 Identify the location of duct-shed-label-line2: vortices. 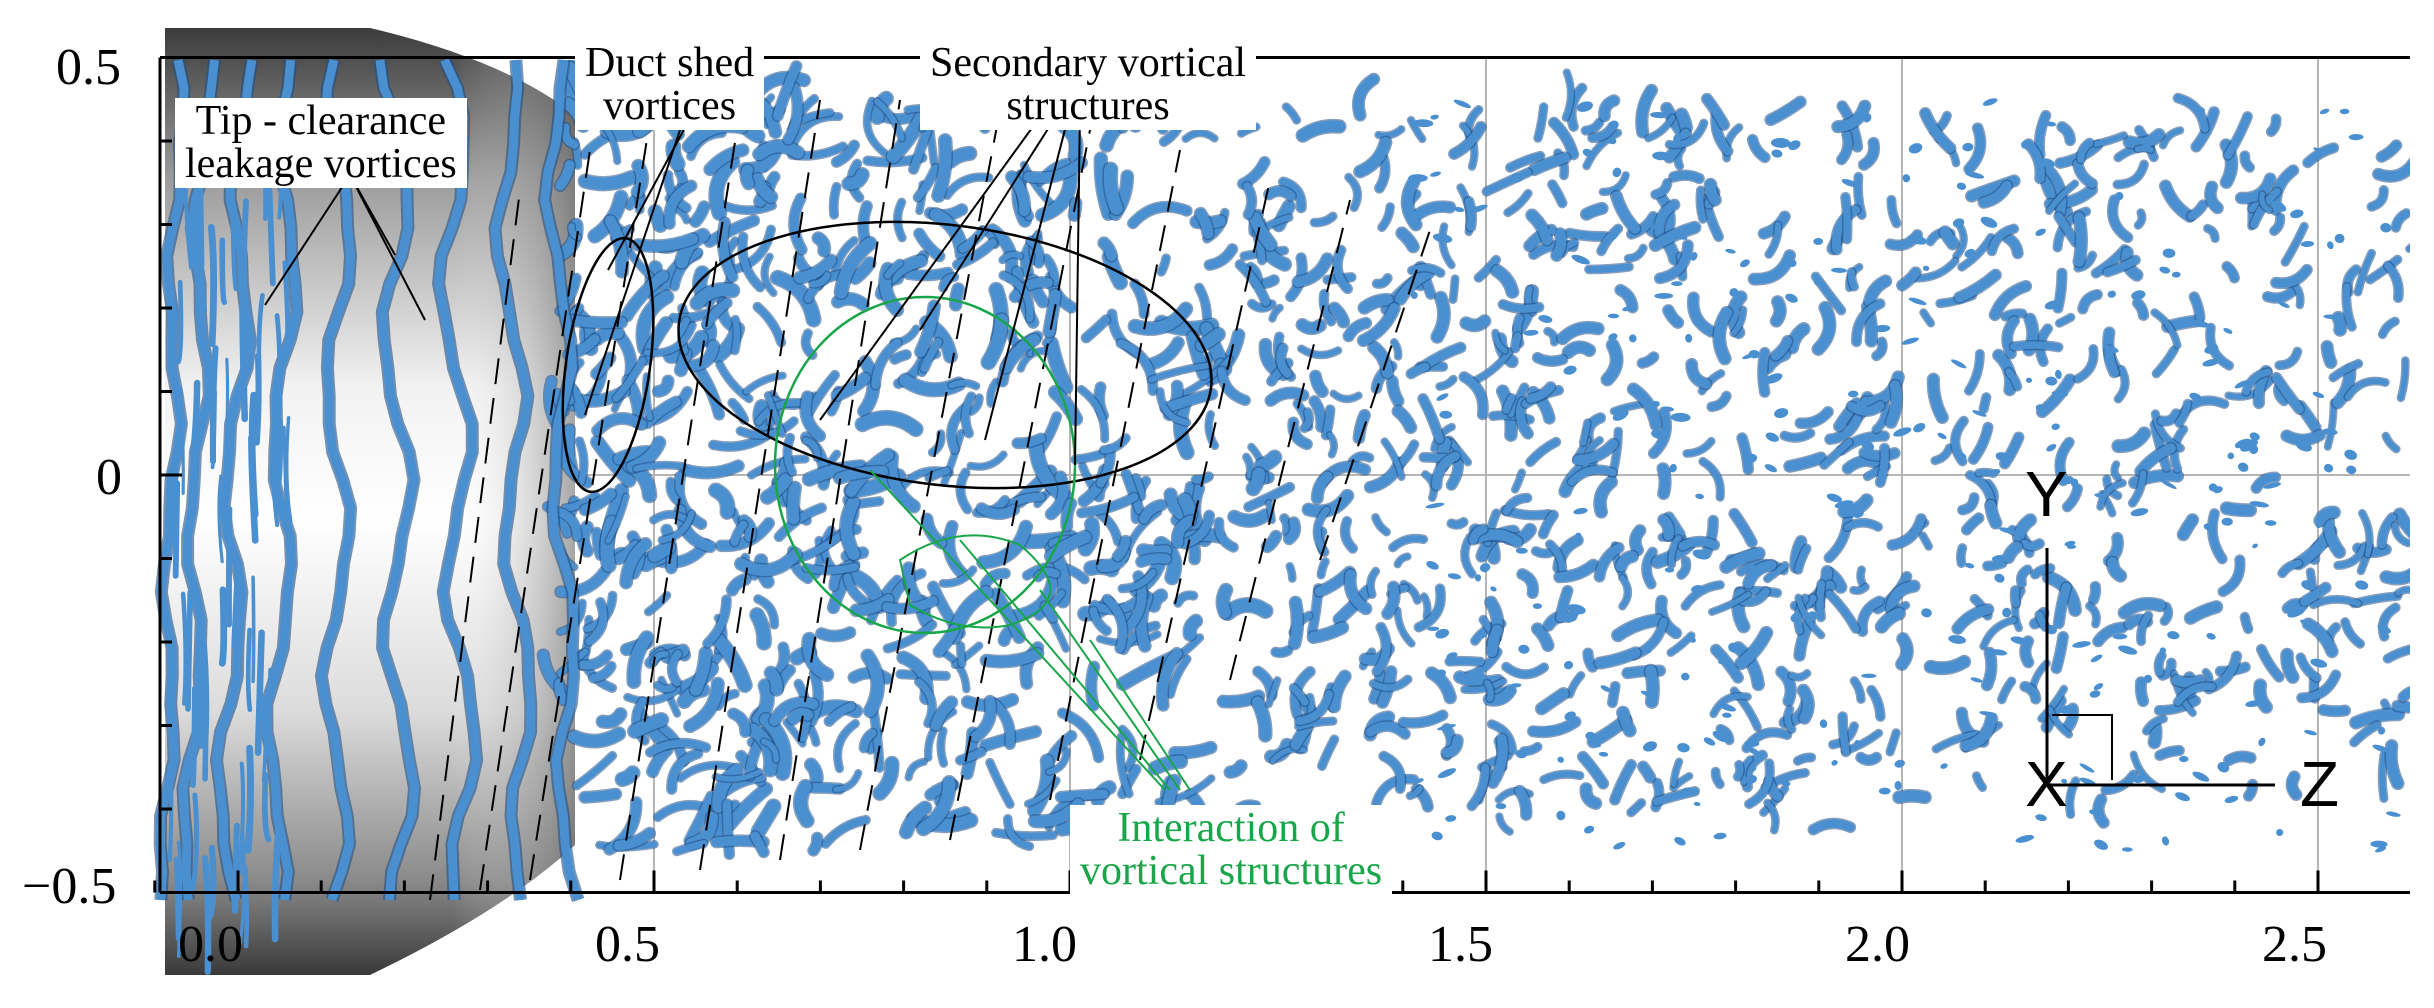
(670, 105).